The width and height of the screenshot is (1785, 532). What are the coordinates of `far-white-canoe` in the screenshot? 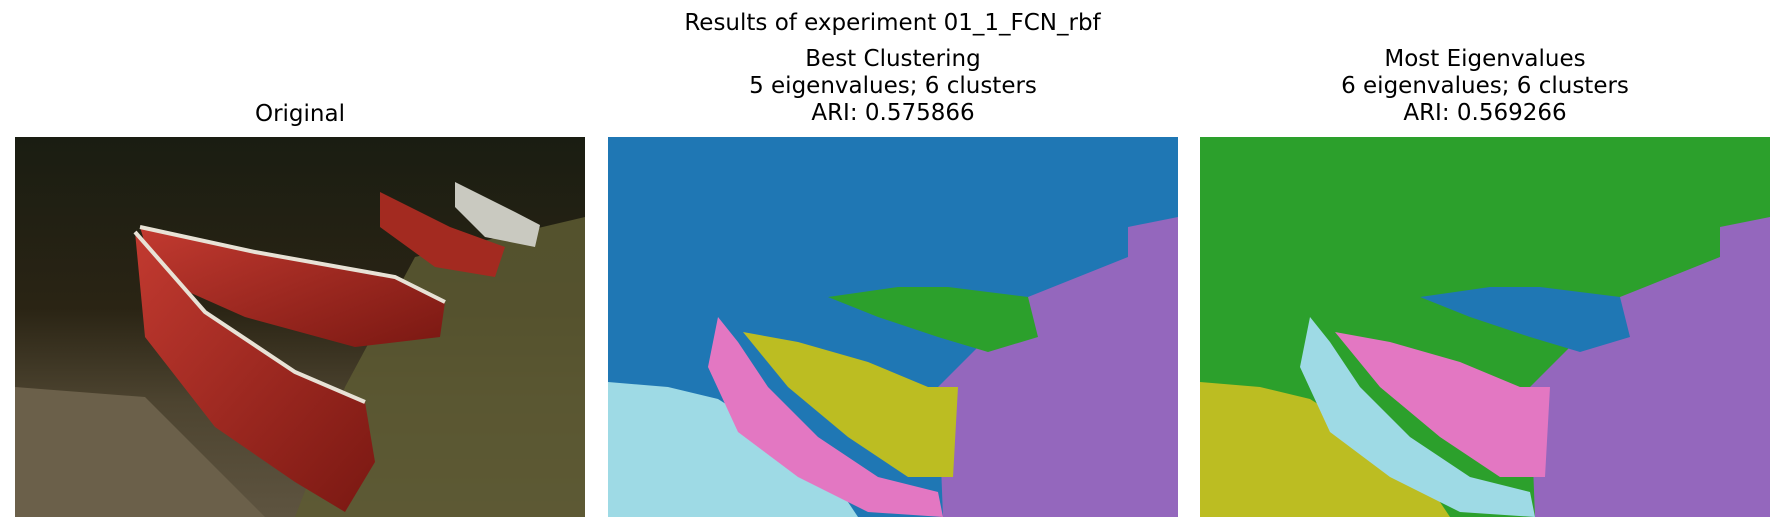 It's located at (497, 214).